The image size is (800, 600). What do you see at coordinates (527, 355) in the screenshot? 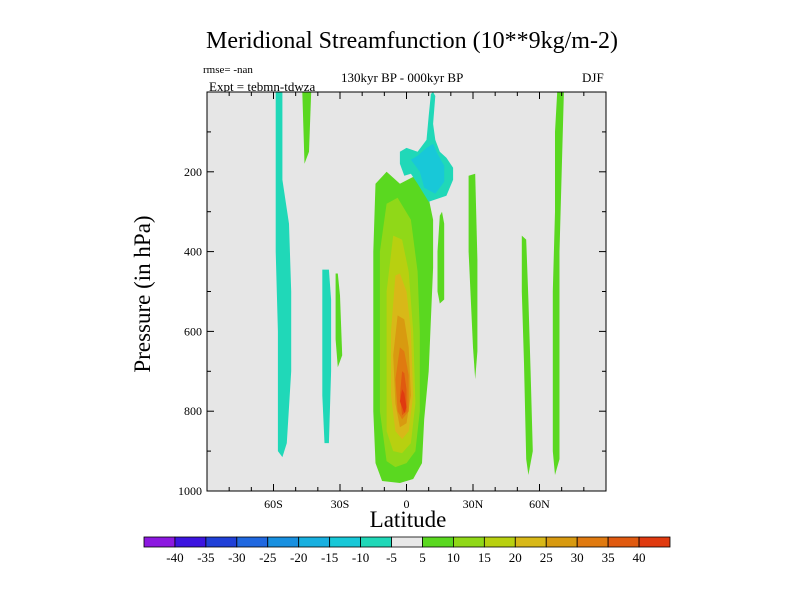
I see `contour-region-nh-mid-lat-positive` at bounding box center [527, 355].